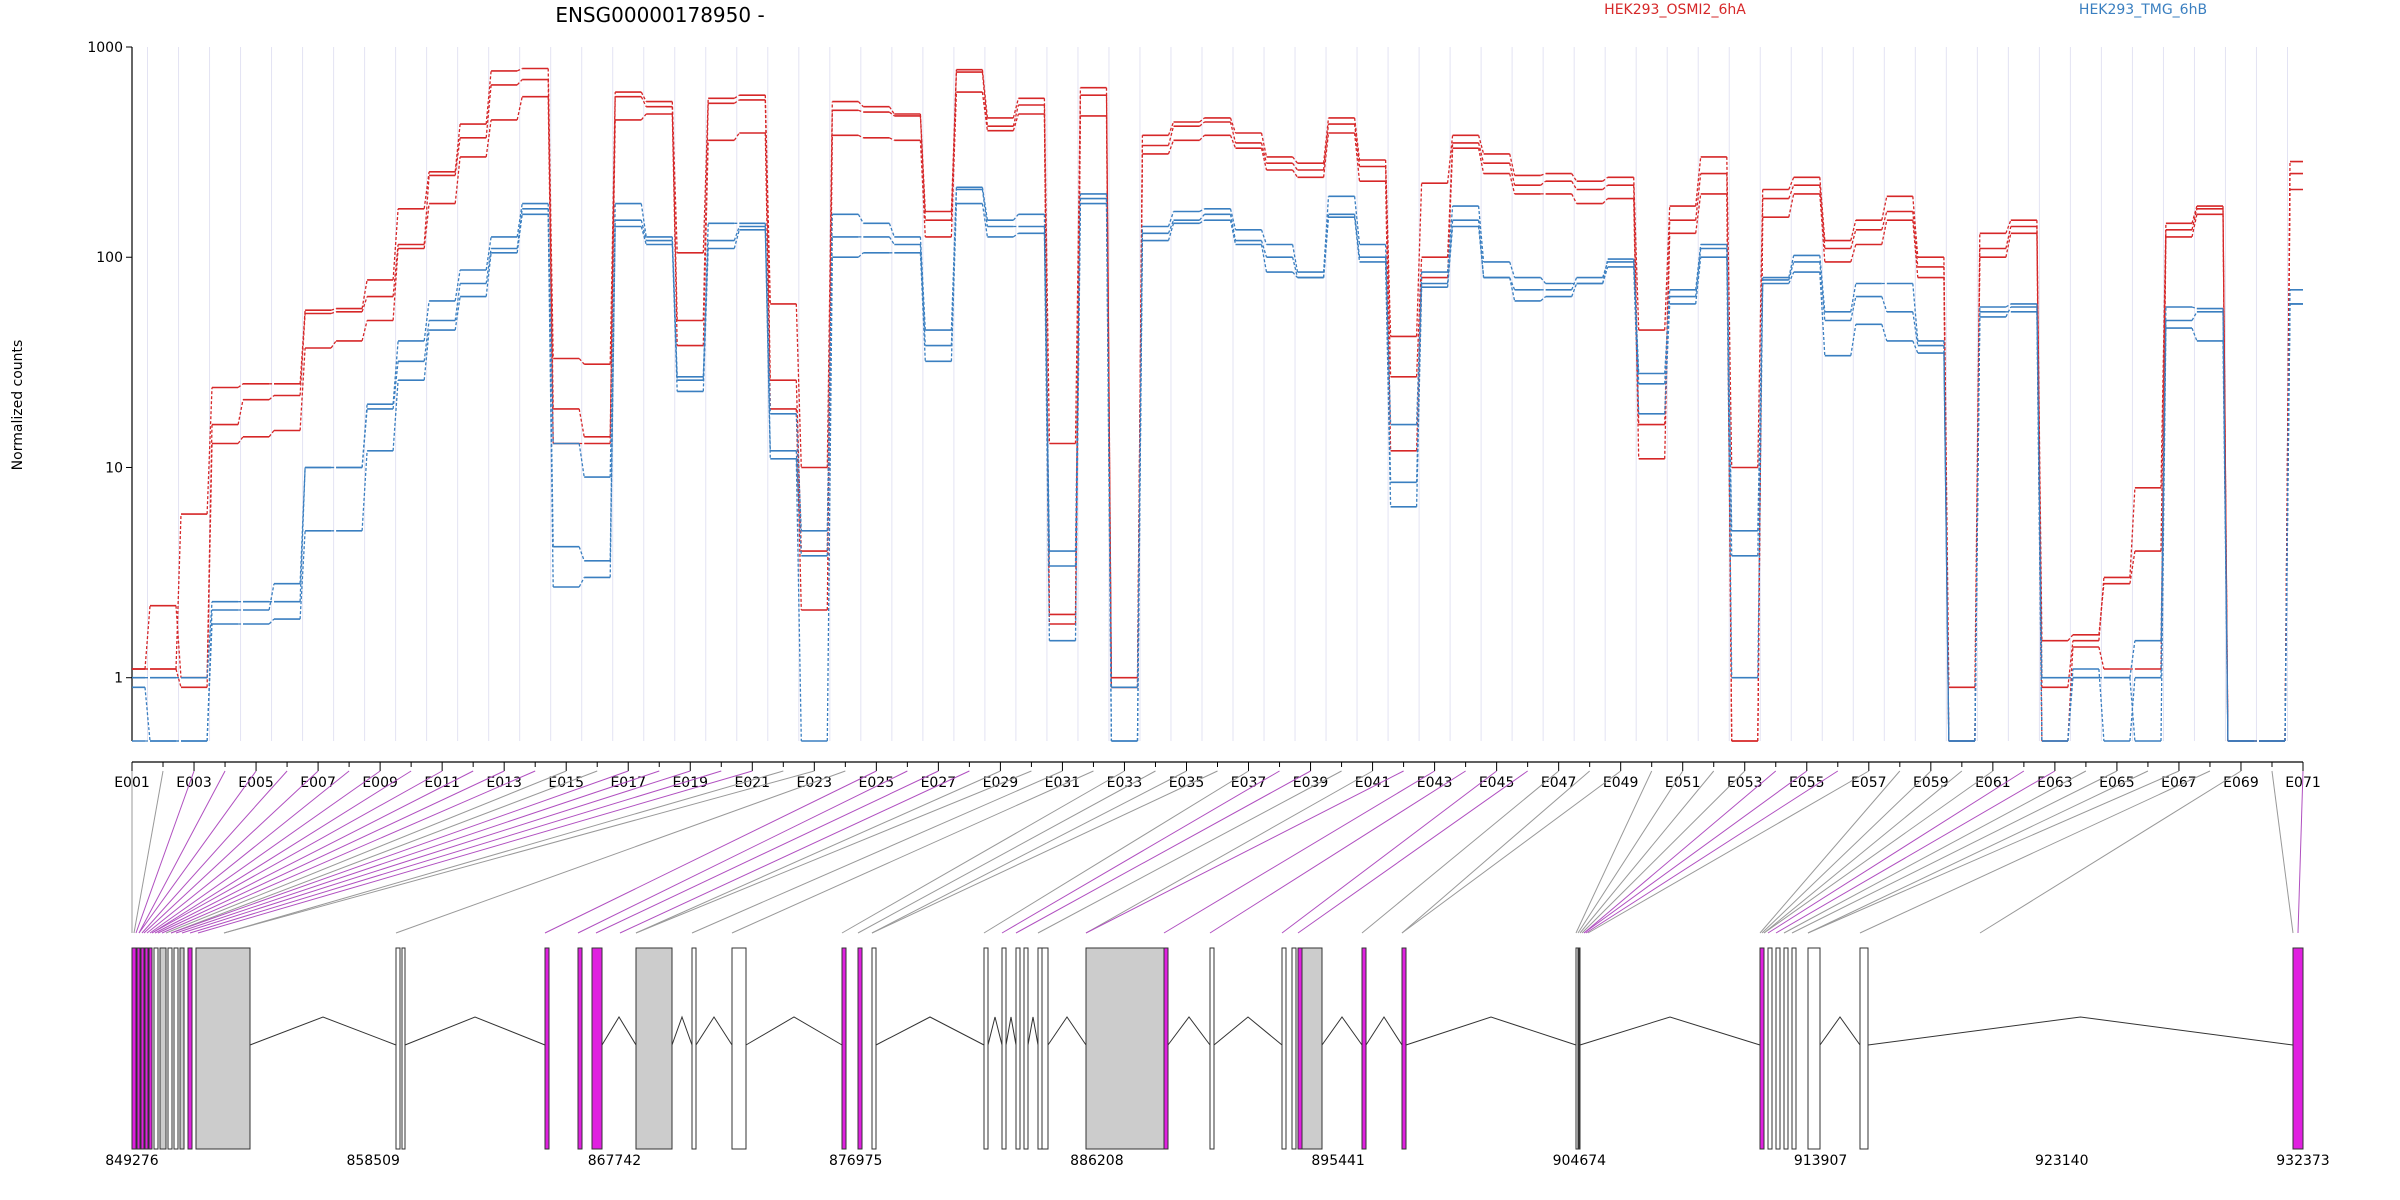 The width and height of the screenshot is (2400, 1200). I want to click on y-tick-label: 1, so click(118, 679).